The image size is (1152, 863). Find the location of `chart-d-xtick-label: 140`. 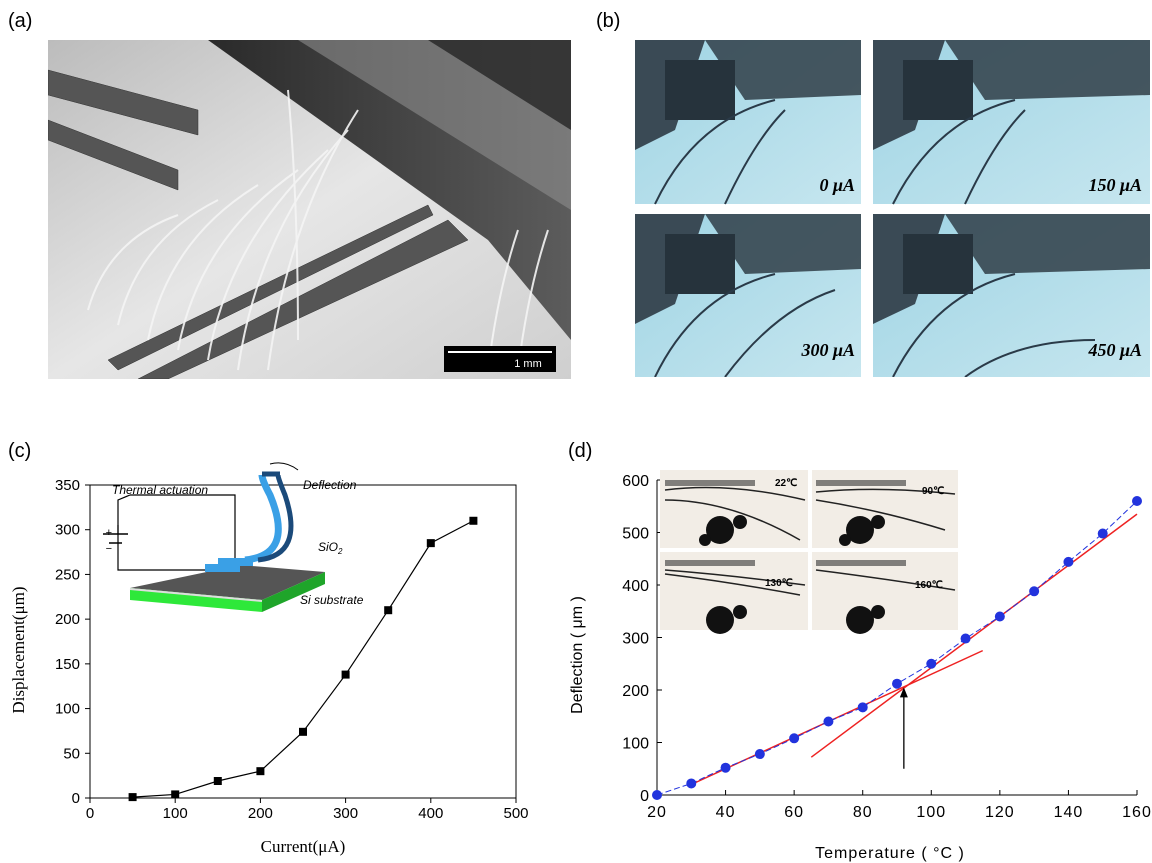

chart-d-xtick-label: 140 is located at coordinates (1069, 812).